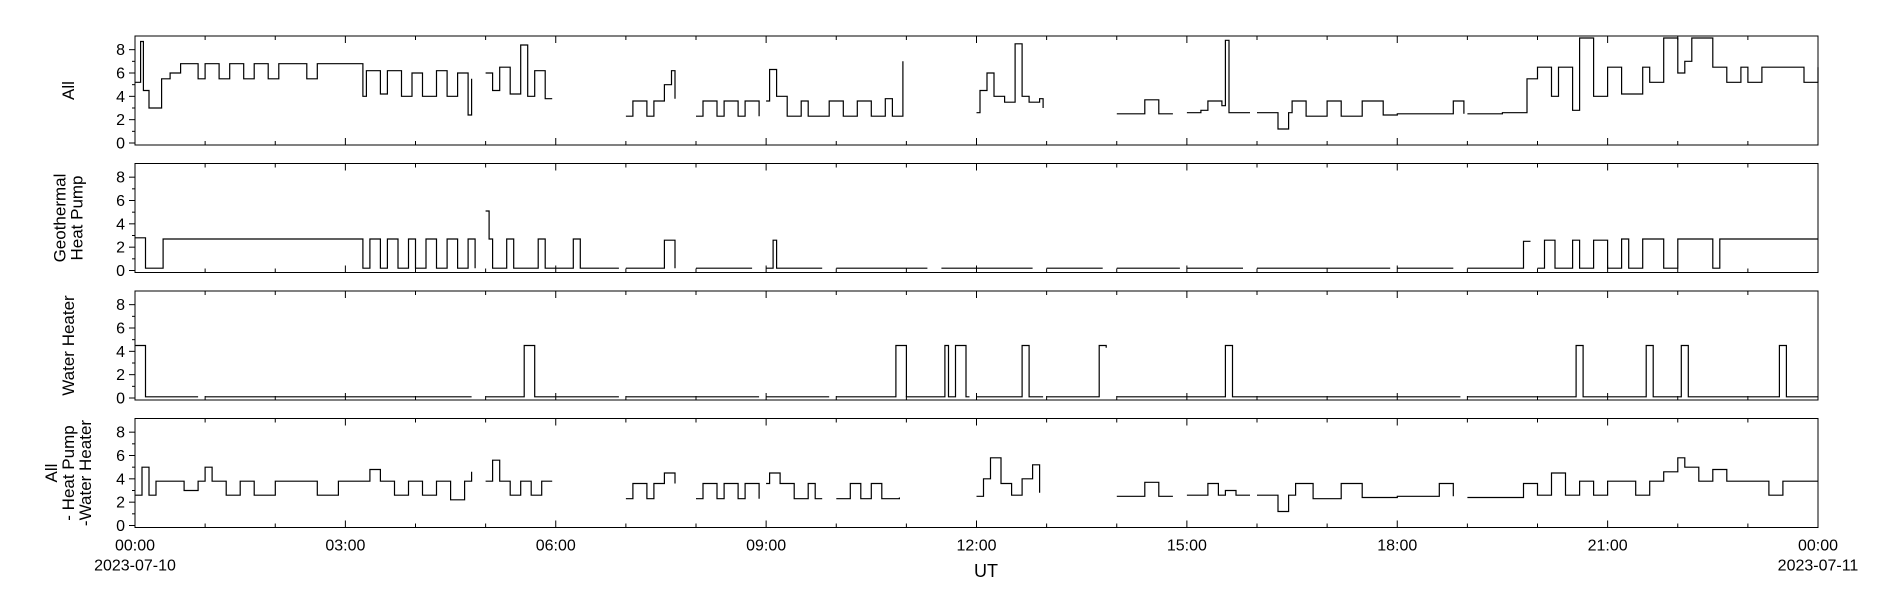 Image resolution: width=1903 pixels, height=607 pixels. I want to click on y-axis-label: Geothermal, so click(60, 218).